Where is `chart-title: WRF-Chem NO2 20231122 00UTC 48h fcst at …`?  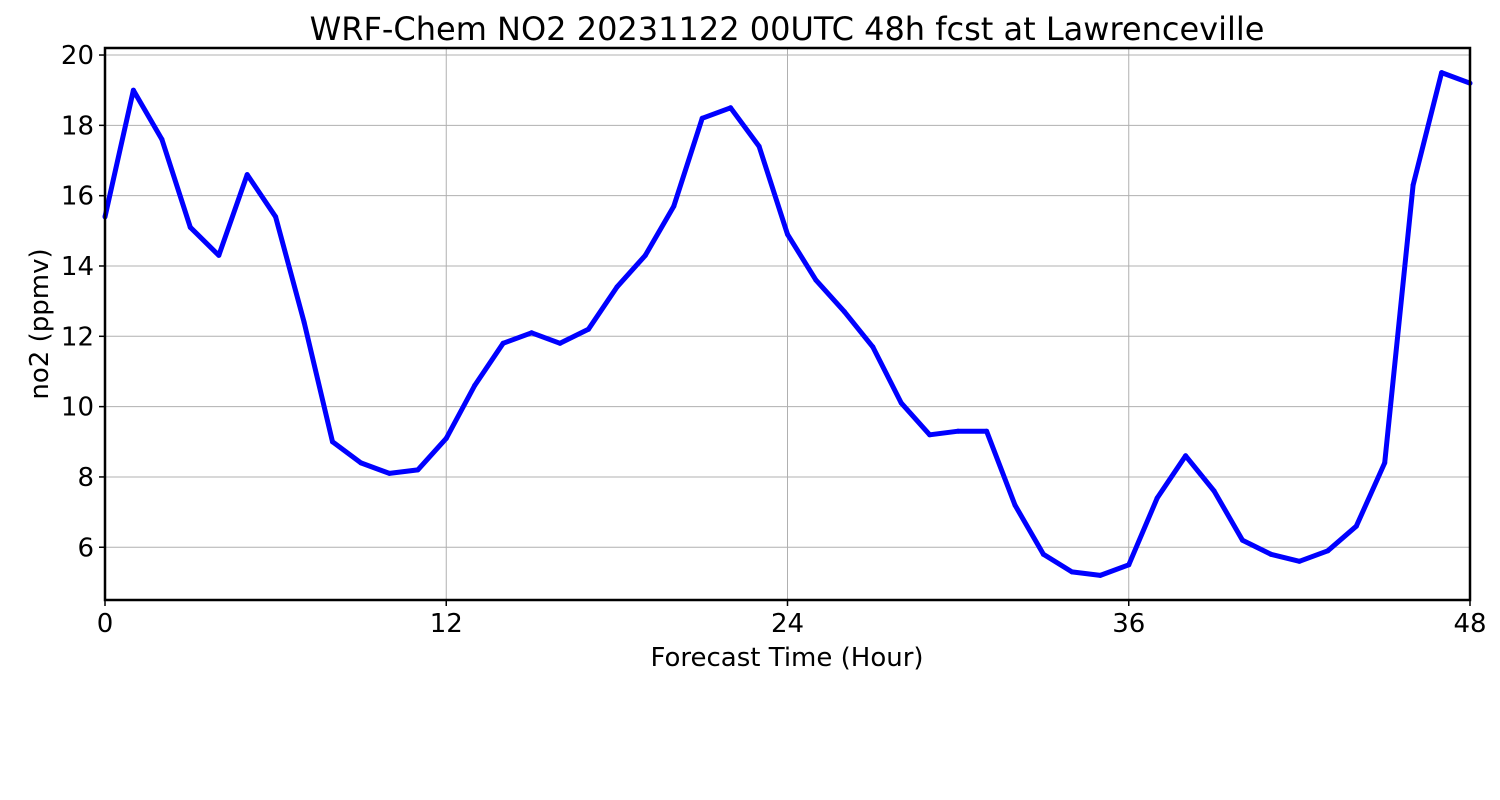 chart-title: WRF-Chem NO2 20231122 00UTC 48h fcst at … is located at coordinates (787, 29).